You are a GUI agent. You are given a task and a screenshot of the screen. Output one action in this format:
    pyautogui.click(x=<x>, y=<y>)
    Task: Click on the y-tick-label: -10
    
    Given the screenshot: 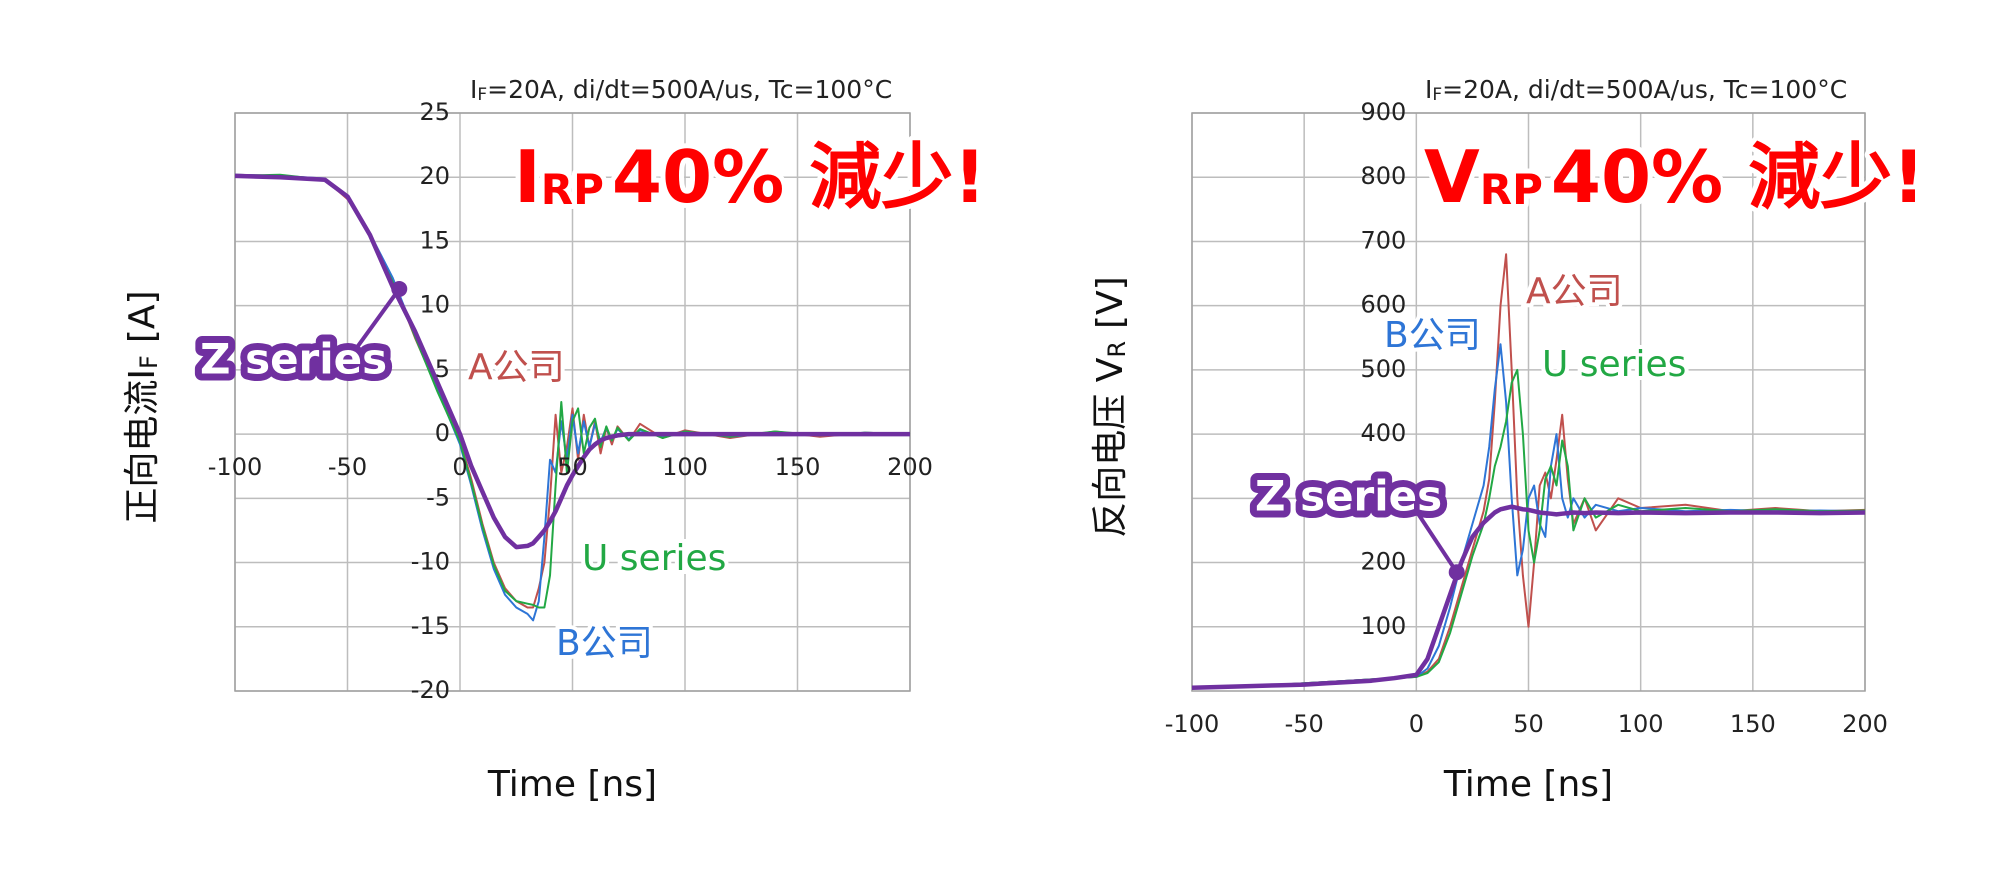 What is the action you would take?
    pyautogui.click(x=430, y=562)
    